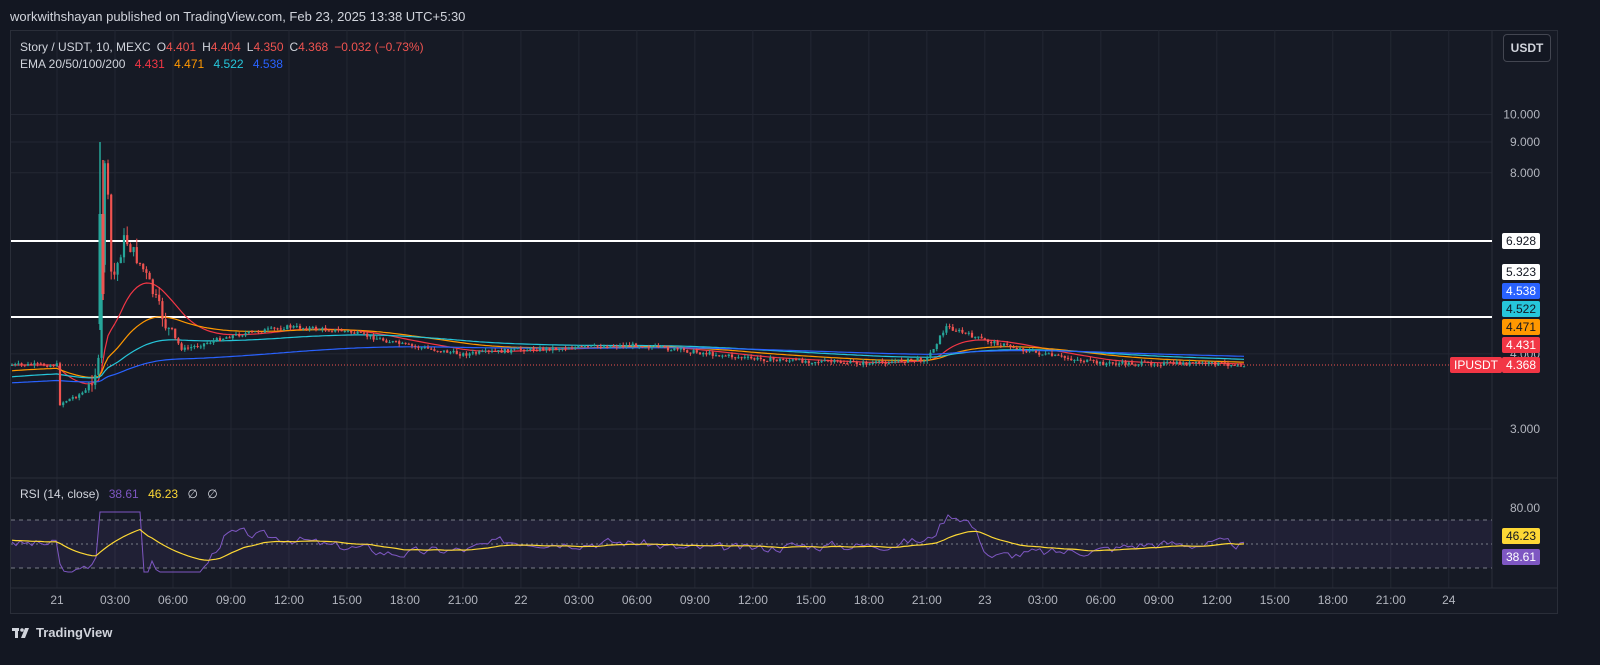 This screenshot has width=1600, height=665. What do you see at coordinates (869, 600) in the screenshot?
I see `time-tick-label: 18:00` at bounding box center [869, 600].